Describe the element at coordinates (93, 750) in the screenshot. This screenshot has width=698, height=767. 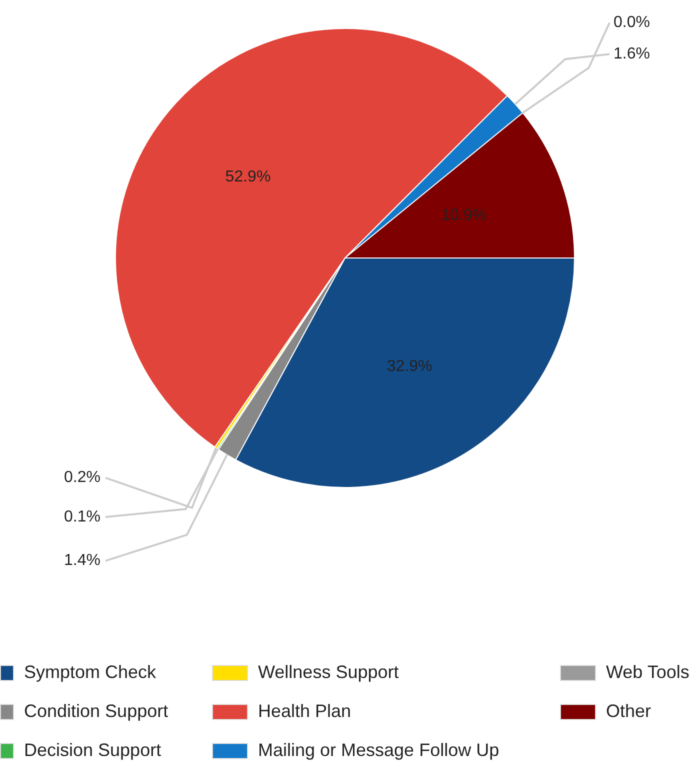
I see `legend-label: Decision Support` at that location.